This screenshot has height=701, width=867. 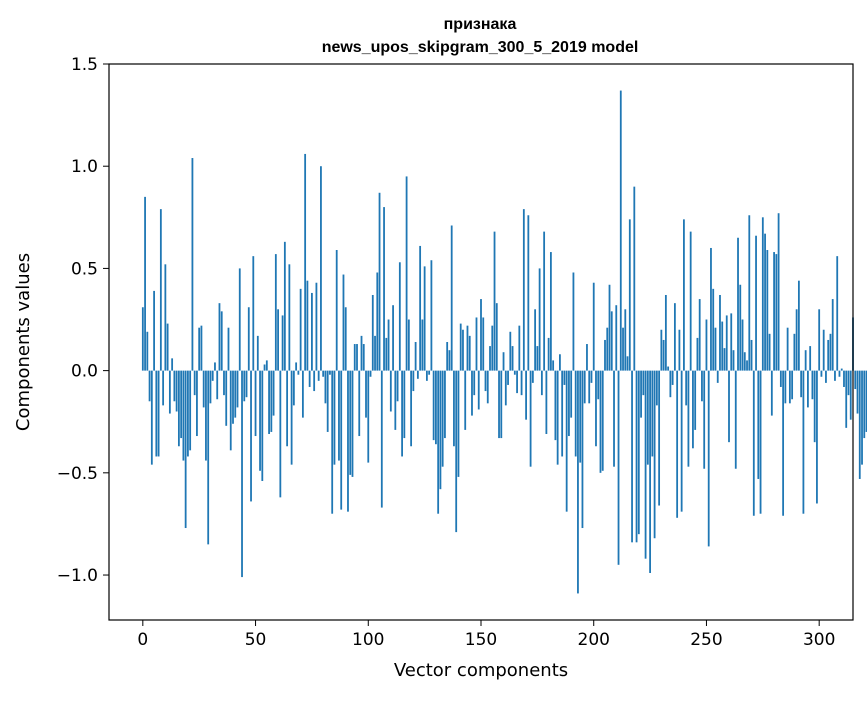 I want to click on chart-title-line2: news_upos_skipgram_300_5_2019 model, so click(x=480, y=47).